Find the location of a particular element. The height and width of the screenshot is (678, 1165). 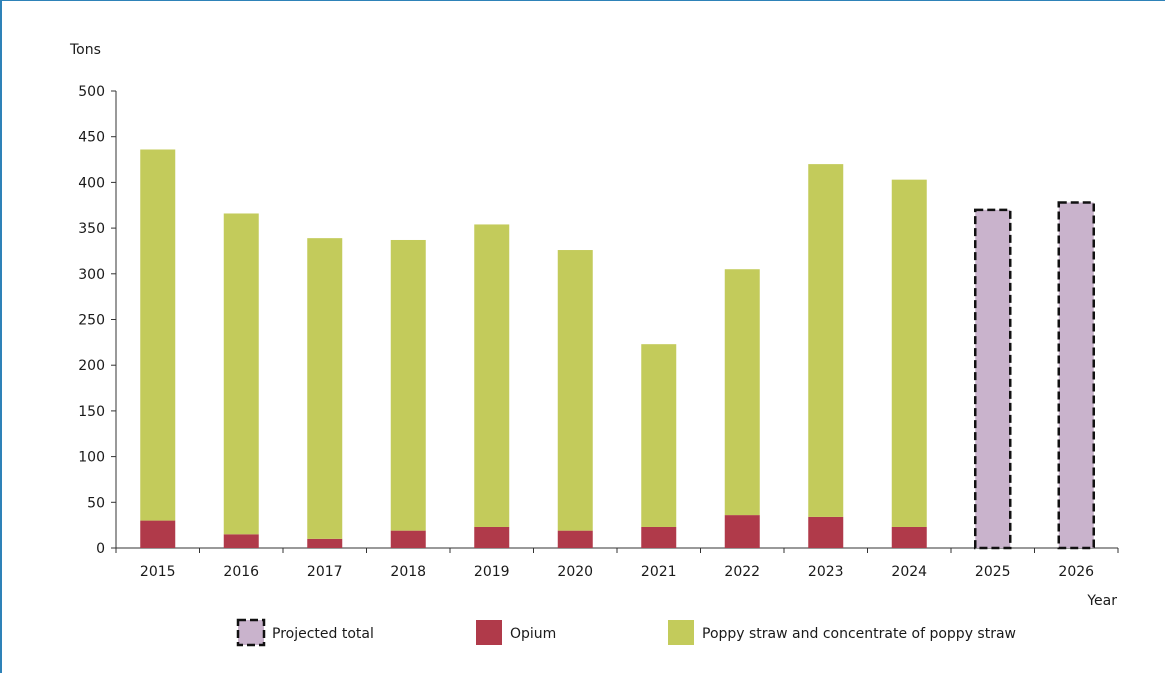

x-tick-label: 2024 is located at coordinates (909, 572).